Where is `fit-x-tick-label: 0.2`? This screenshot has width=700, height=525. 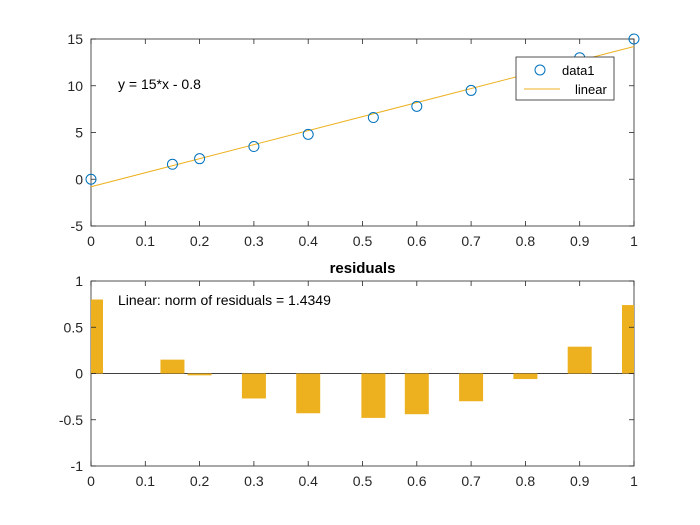 fit-x-tick-label: 0.2 is located at coordinates (200, 241).